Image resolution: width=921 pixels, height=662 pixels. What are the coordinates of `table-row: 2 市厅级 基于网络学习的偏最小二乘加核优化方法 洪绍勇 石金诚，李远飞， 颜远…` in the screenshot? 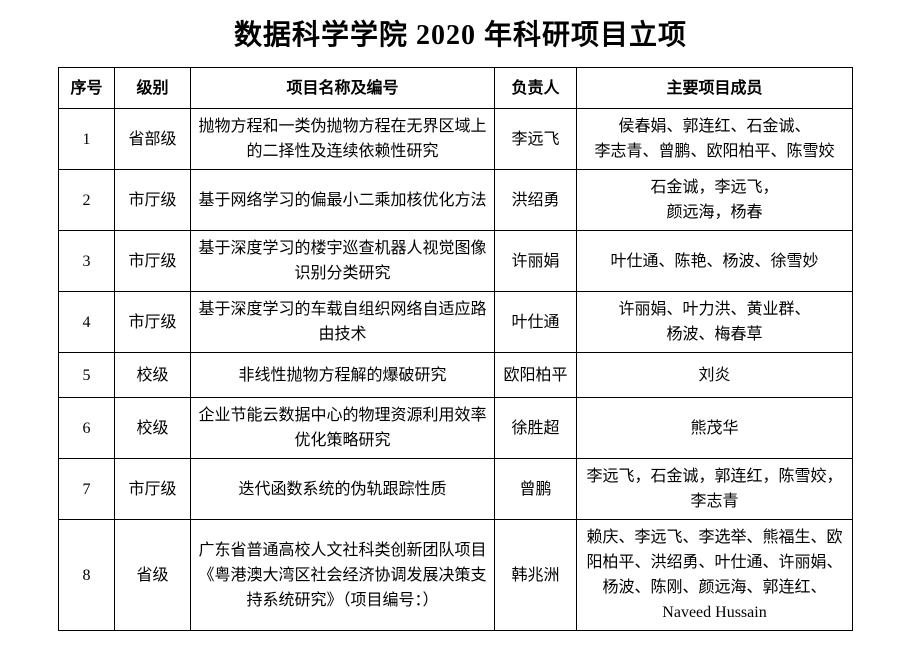 It's located at (455, 200).